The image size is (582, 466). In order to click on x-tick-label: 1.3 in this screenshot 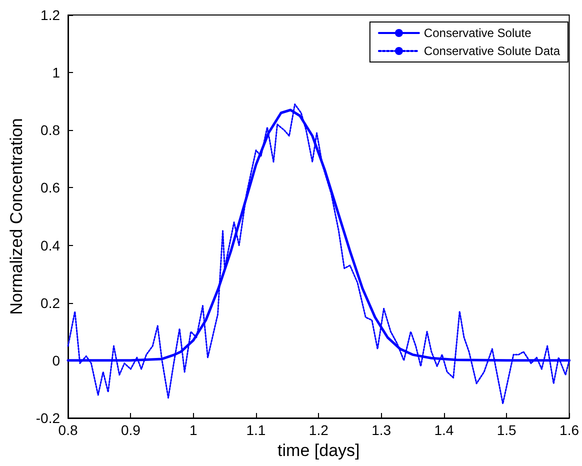, I will do `click(382, 430)`.